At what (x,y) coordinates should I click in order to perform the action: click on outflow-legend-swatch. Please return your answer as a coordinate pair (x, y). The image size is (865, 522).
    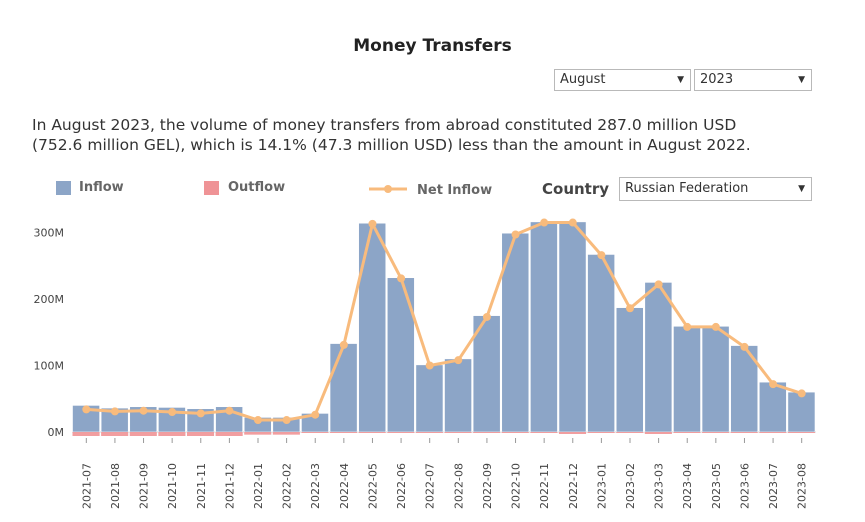
    Looking at the image, I should click on (211, 188).